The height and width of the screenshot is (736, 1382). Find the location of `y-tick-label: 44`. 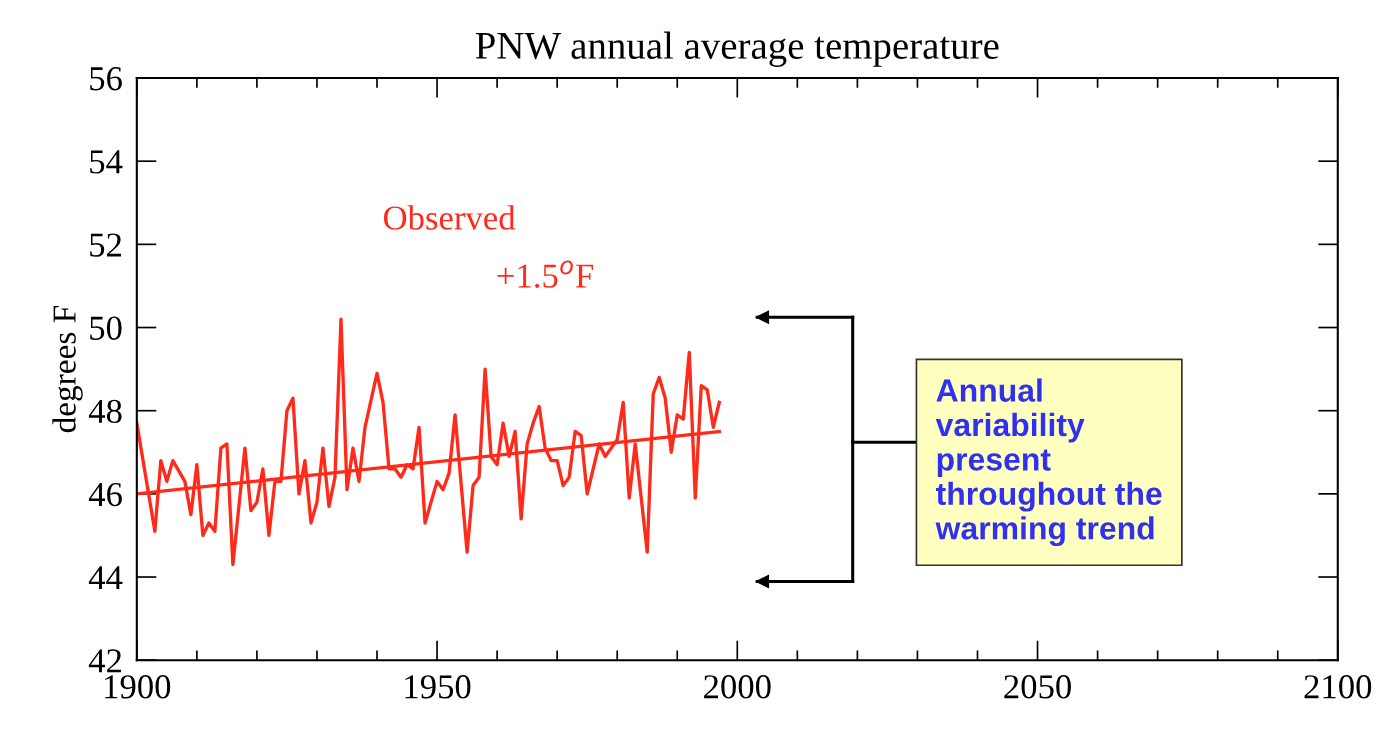

y-tick-label: 44 is located at coordinates (105, 578).